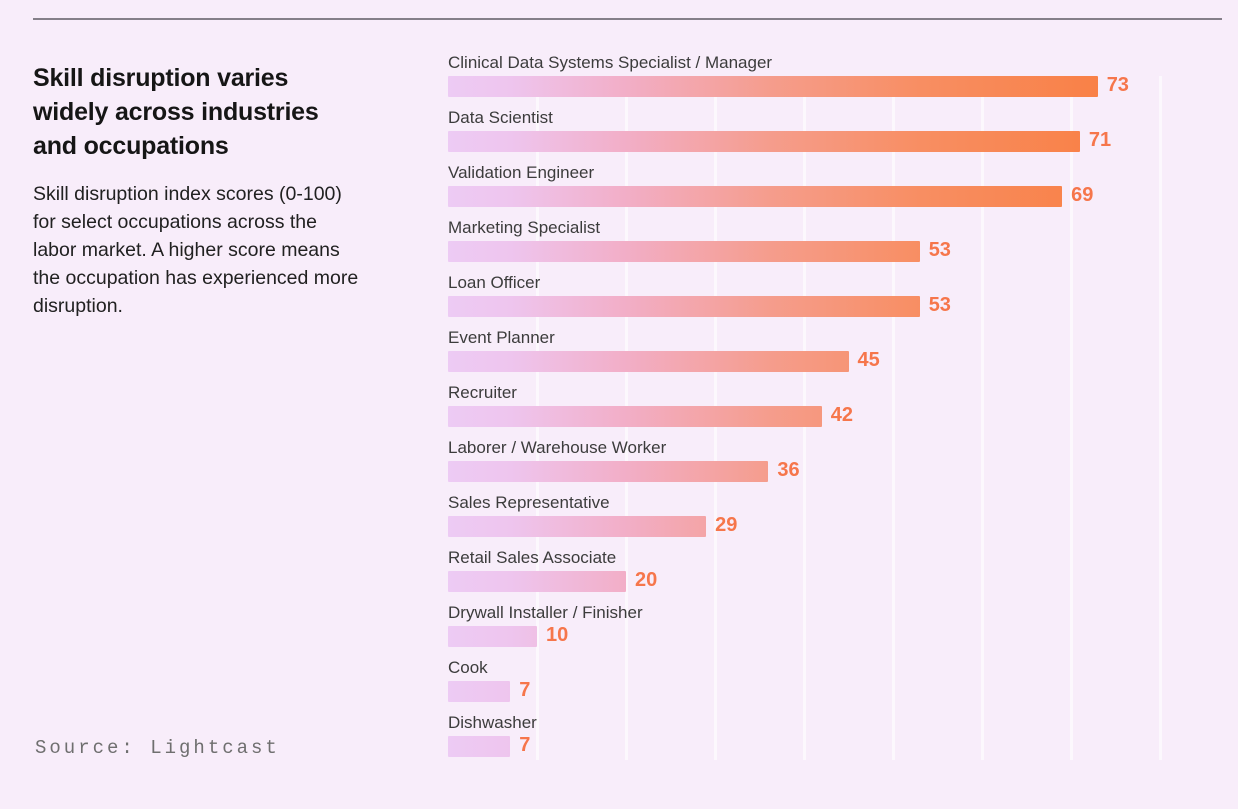 This screenshot has width=1238, height=809. I want to click on bar-track: 42, so click(843, 415).